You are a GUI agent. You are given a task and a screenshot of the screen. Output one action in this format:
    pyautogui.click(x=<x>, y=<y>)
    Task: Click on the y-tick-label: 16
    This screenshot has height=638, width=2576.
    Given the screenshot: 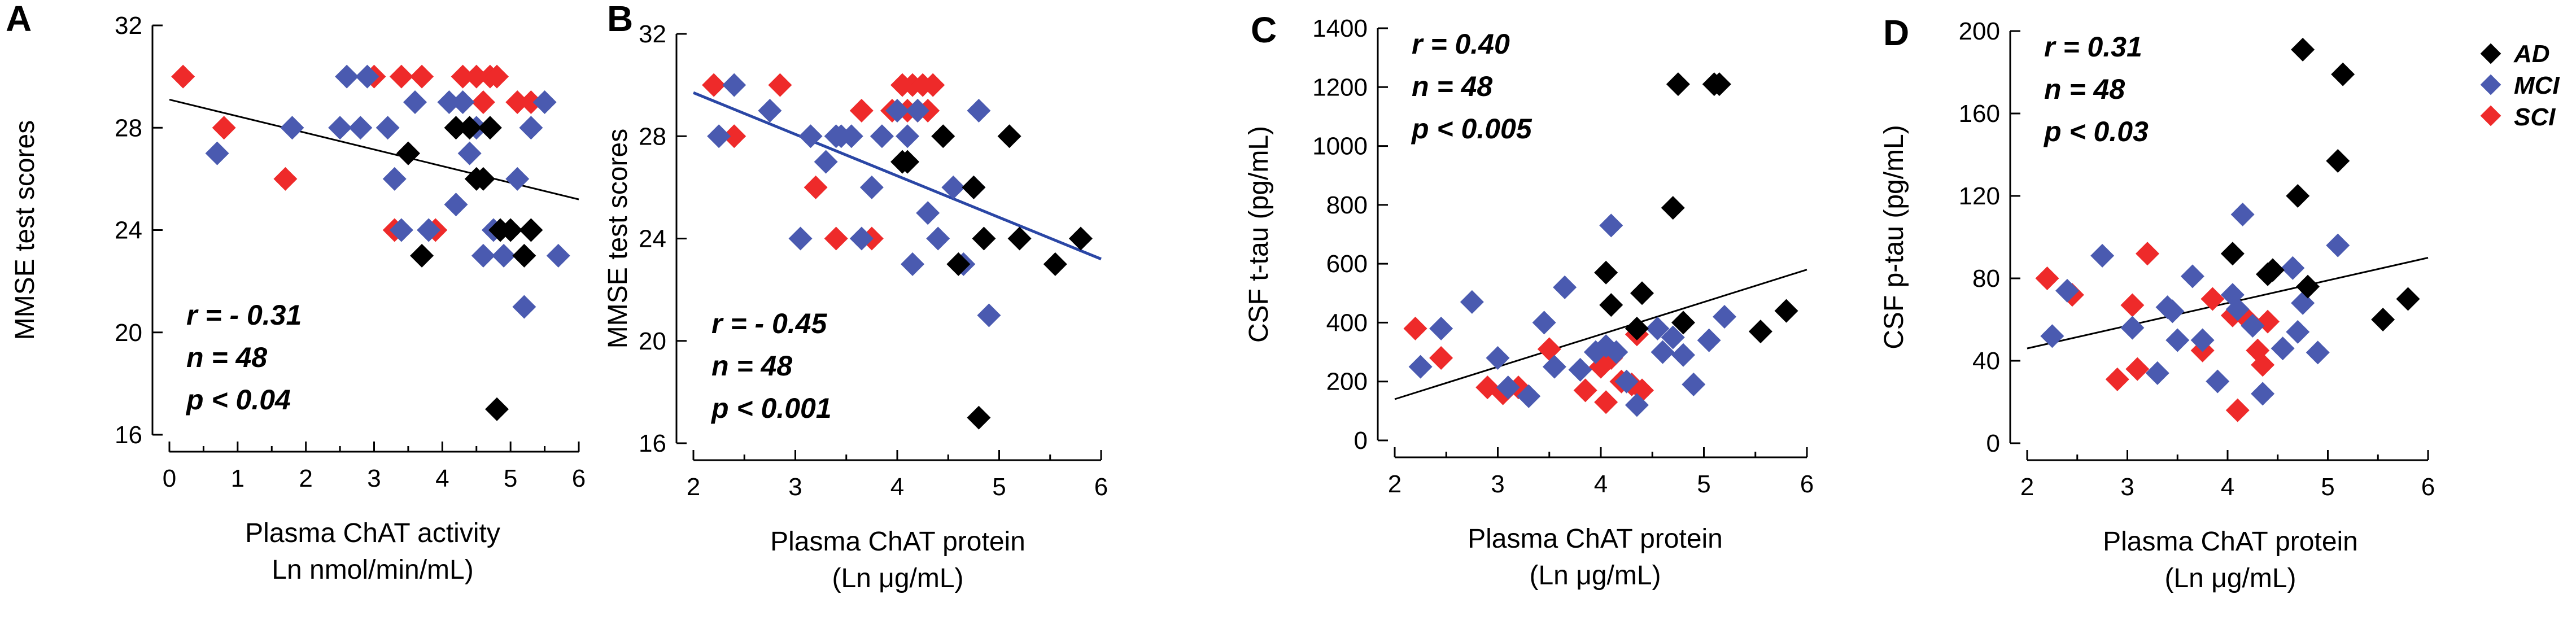 What is the action you would take?
    pyautogui.click(x=653, y=444)
    